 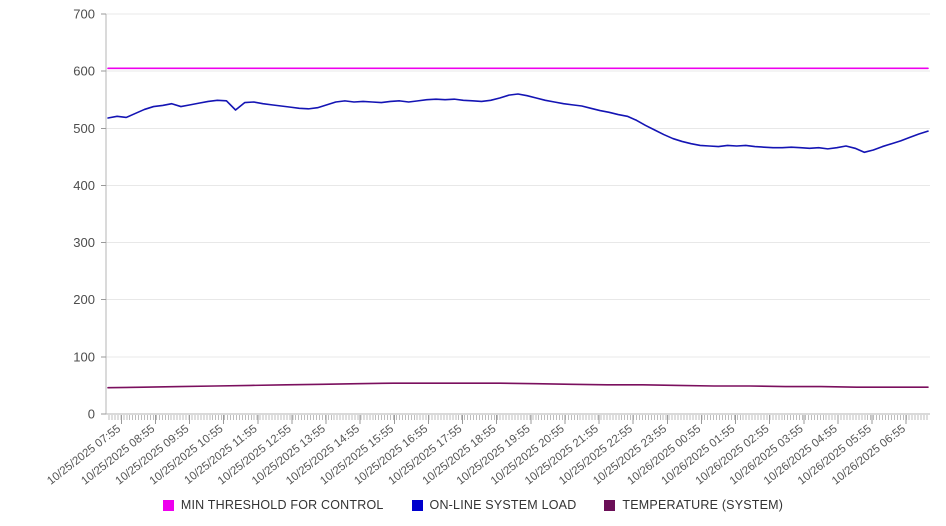 I want to click on y-axis-tick-label: 0, so click(x=91, y=414).